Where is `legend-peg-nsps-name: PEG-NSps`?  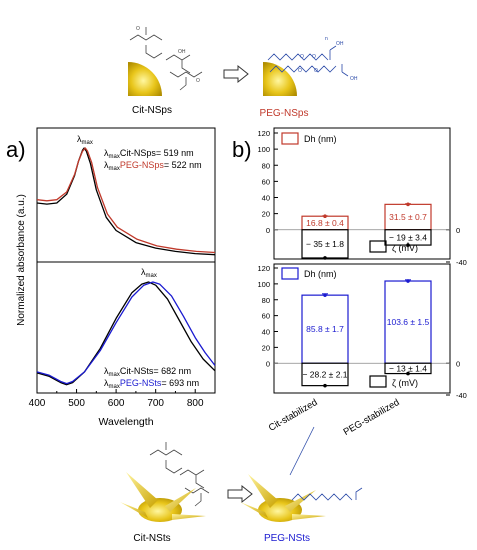 legend-peg-nsps-name: PEG-NSps is located at coordinates (142, 165).